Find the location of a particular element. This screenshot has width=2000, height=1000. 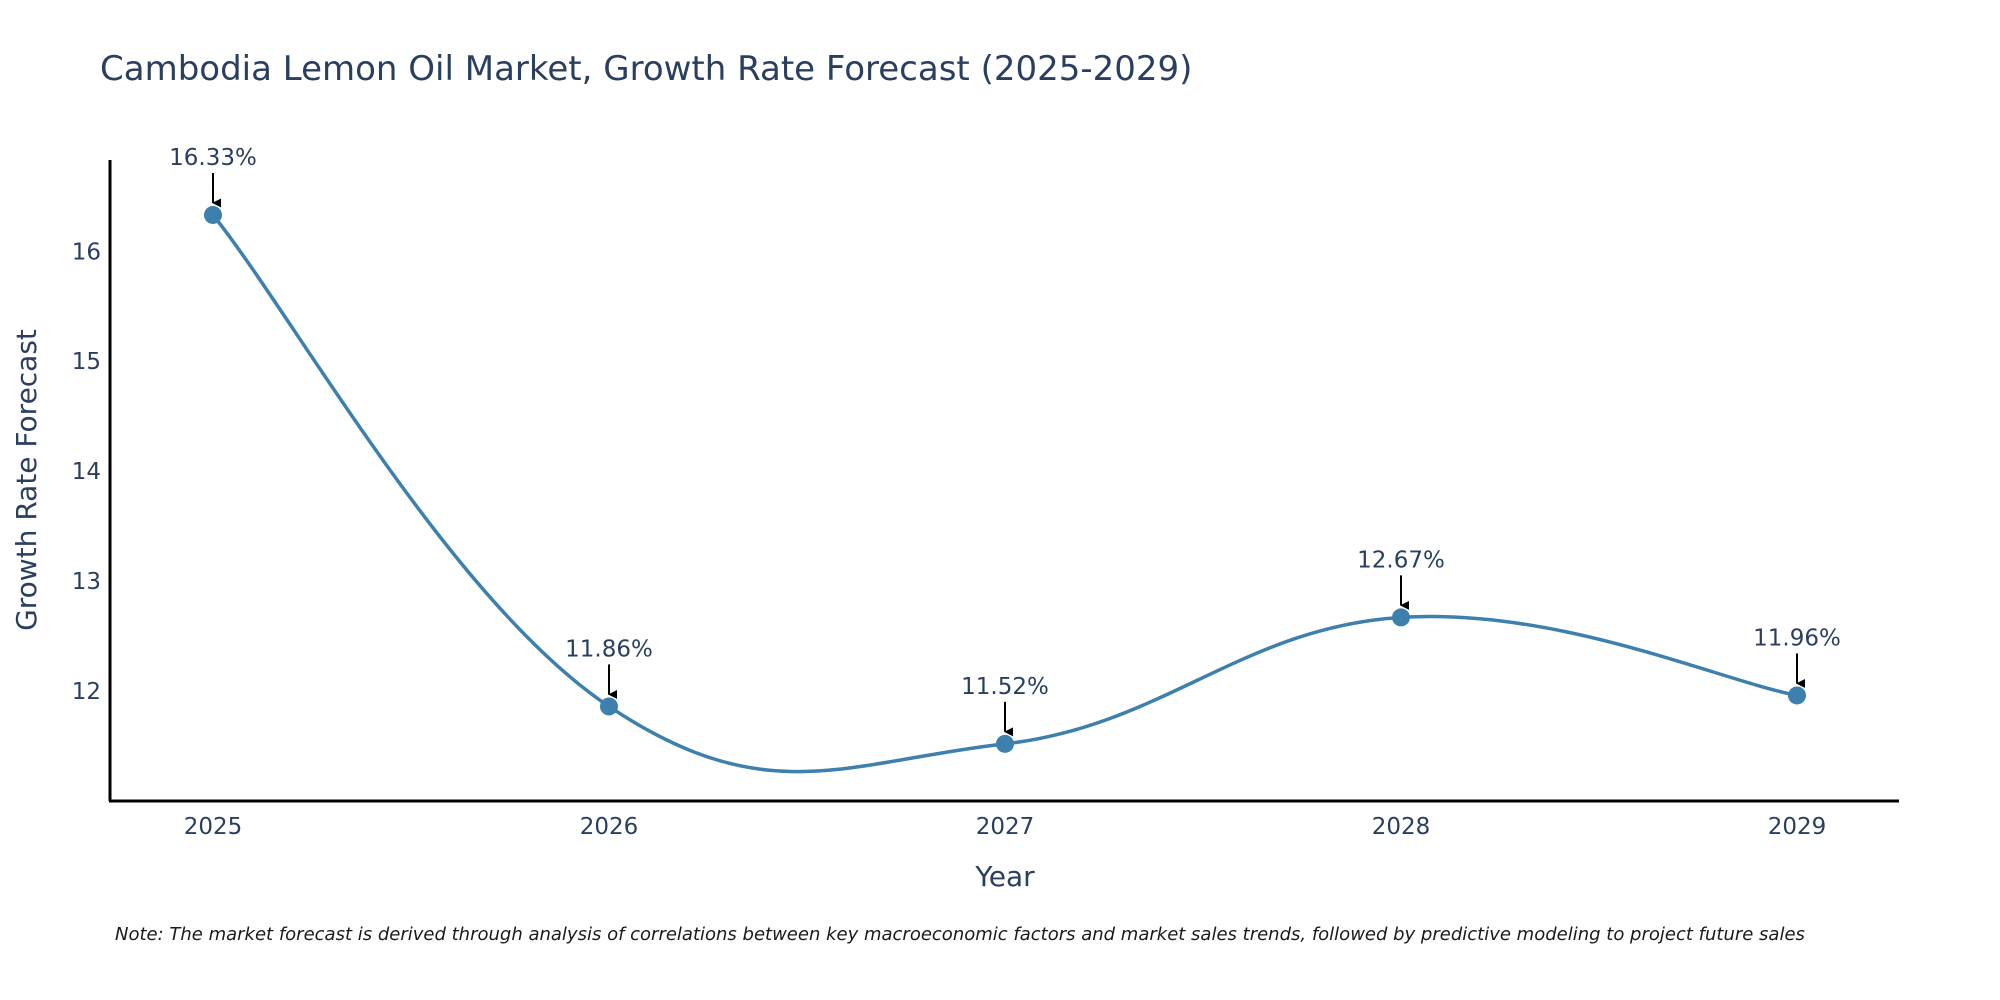

x-tick-label: 2025 is located at coordinates (213, 827).